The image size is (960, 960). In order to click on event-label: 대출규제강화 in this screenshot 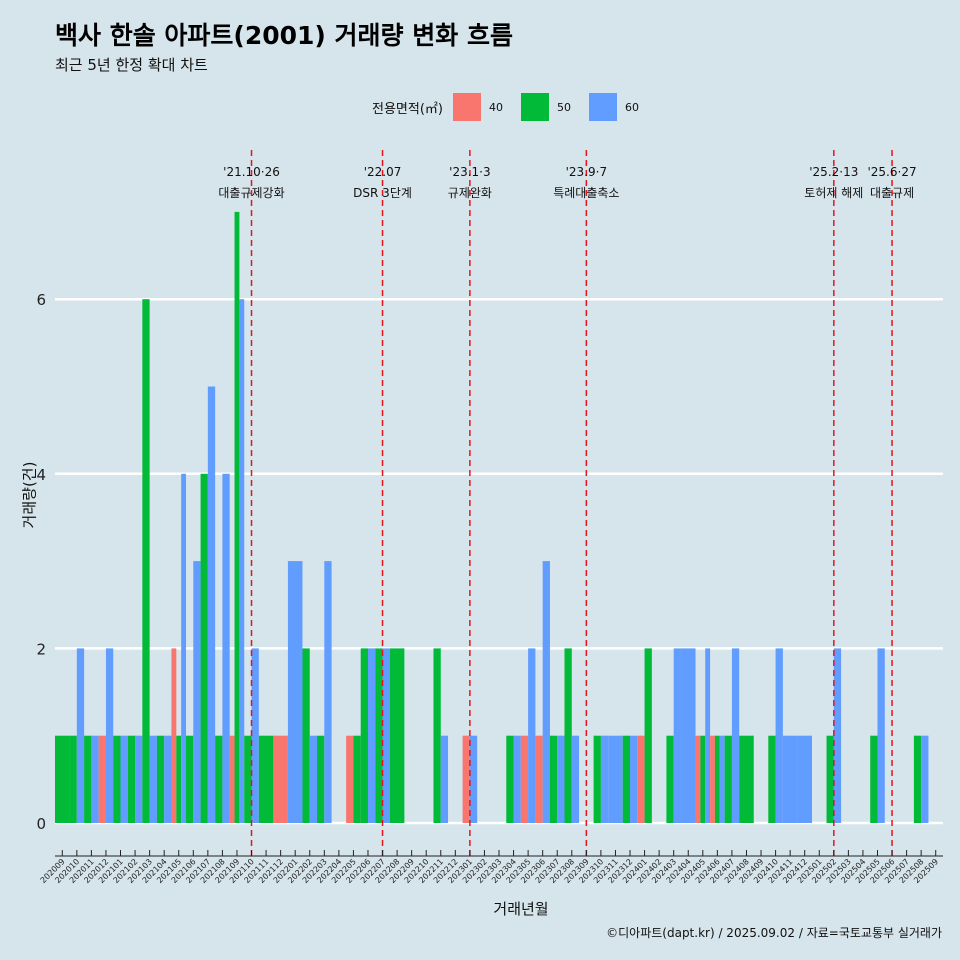, I will do `click(251, 193)`.